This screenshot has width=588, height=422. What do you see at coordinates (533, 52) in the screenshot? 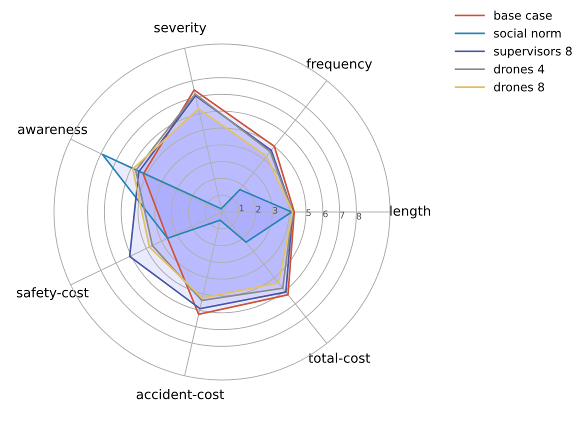
I see `legend-label: supervisors 8` at bounding box center [533, 52].